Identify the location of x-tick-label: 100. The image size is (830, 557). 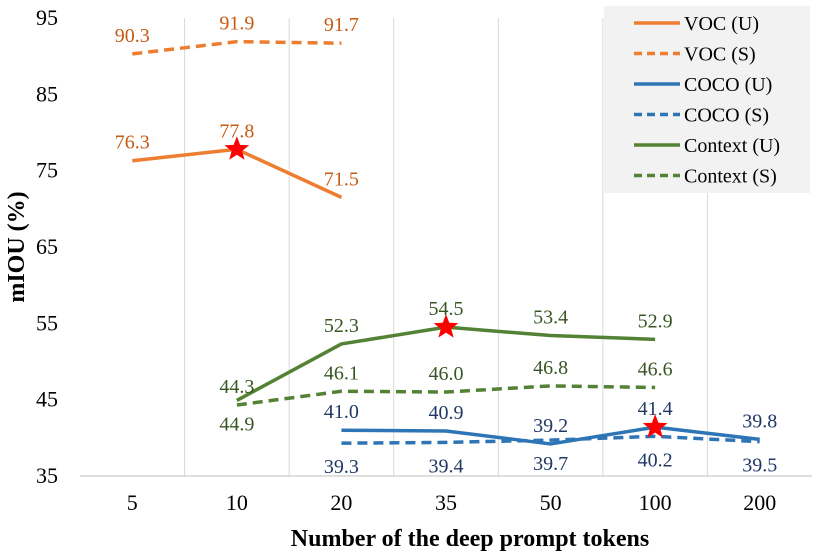
(655, 502).